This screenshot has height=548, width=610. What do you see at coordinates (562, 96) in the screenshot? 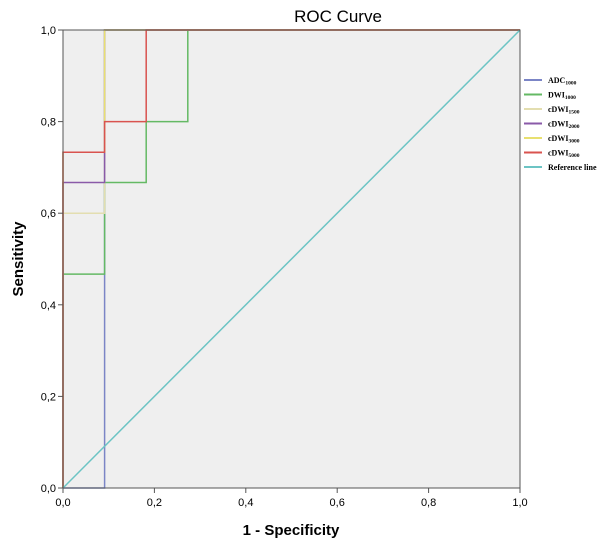
I see `legend-label: DWI1000` at bounding box center [562, 96].